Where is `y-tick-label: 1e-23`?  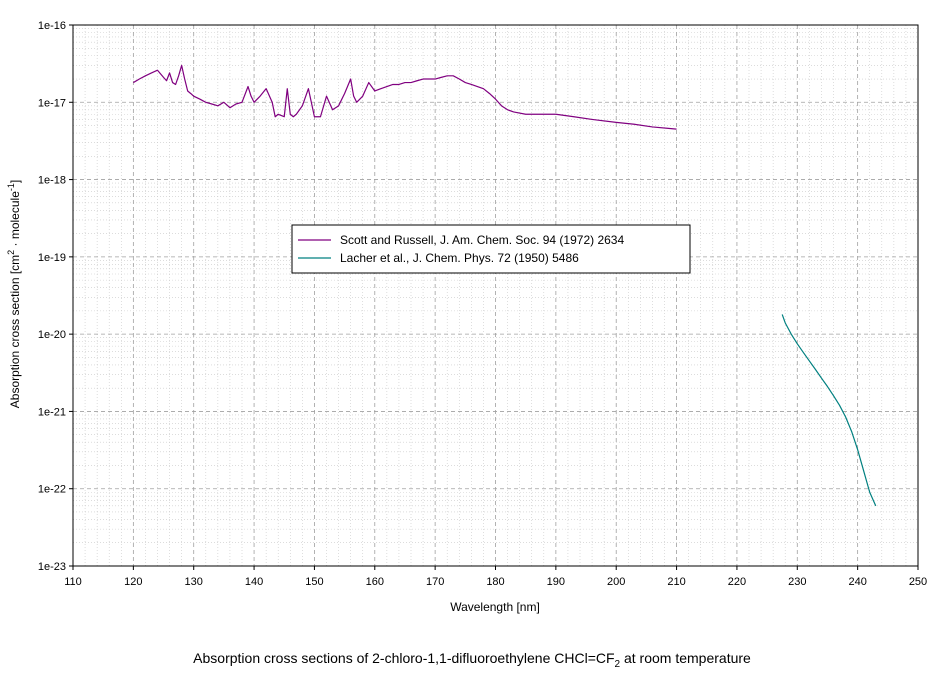 y-tick-label: 1e-23 is located at coordinates (52, 567).